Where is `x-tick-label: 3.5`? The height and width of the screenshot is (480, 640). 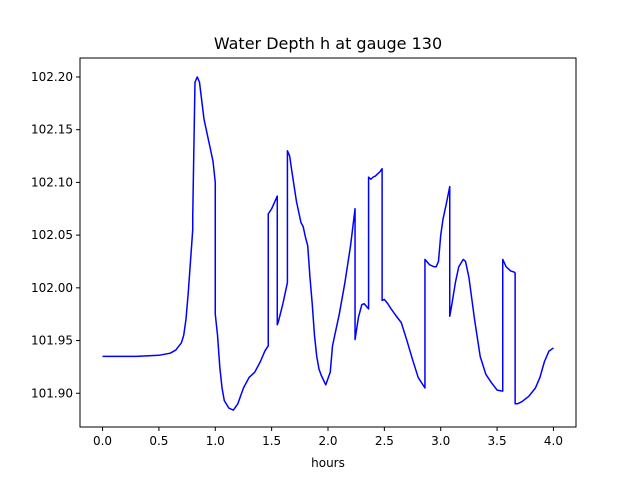
x-tick-label: 3.5 is located at coordinates (497, 441).